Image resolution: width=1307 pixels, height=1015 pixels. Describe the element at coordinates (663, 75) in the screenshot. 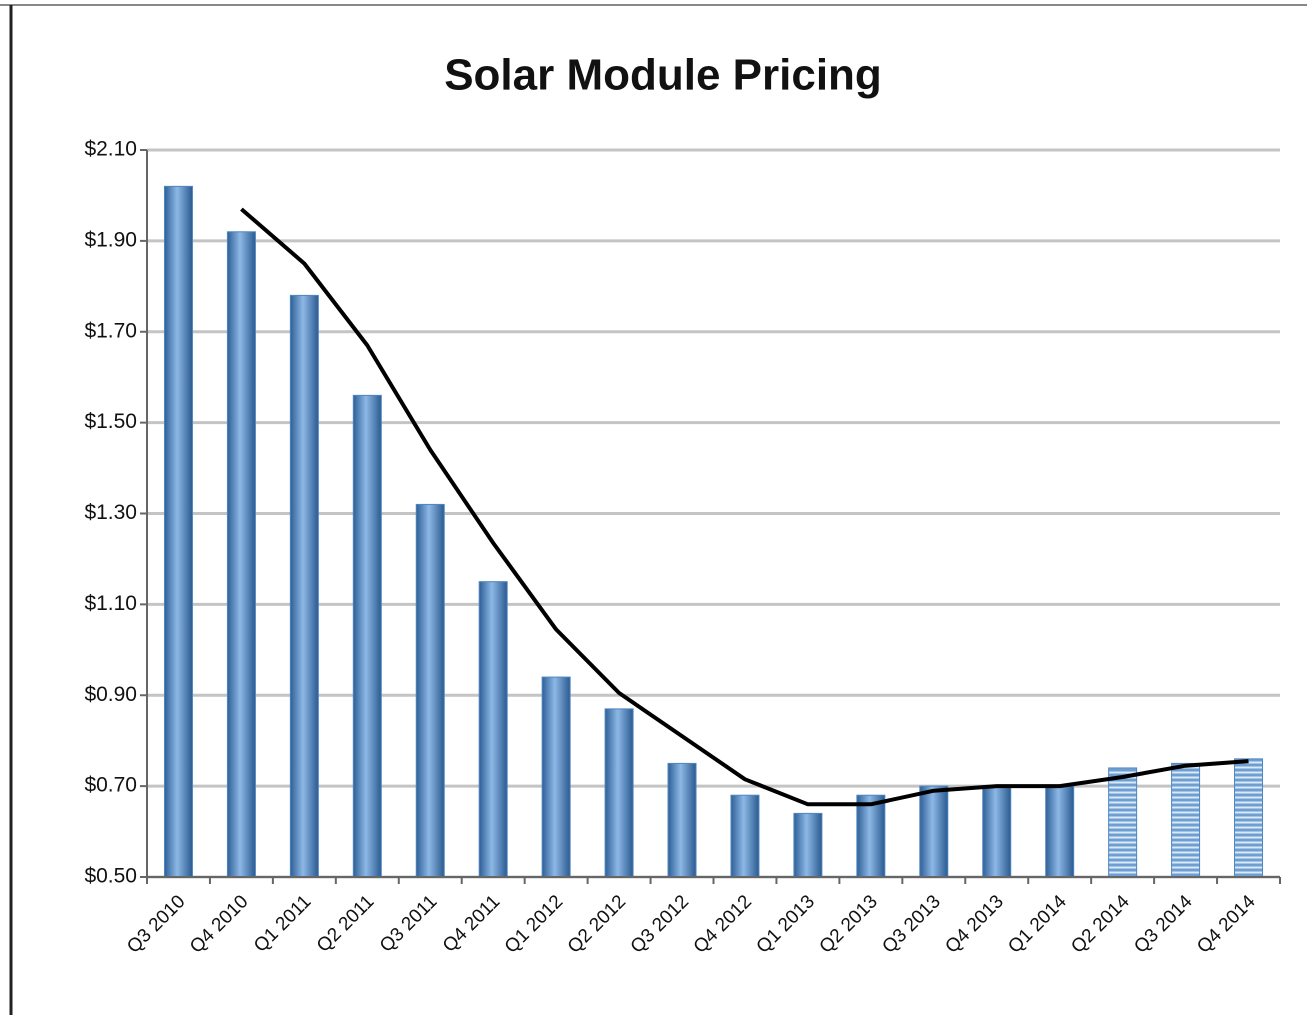

I see `chart-title: Solar Module Pricing` at that location.